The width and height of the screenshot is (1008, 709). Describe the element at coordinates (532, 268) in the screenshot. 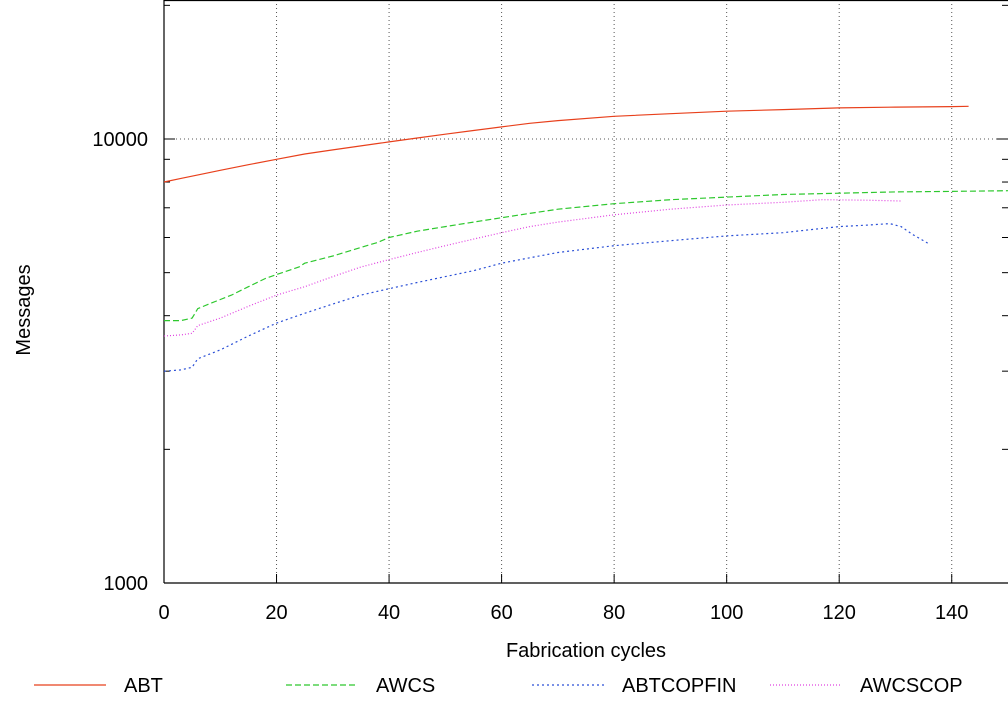

I see `series-awcscop-line` at that location.